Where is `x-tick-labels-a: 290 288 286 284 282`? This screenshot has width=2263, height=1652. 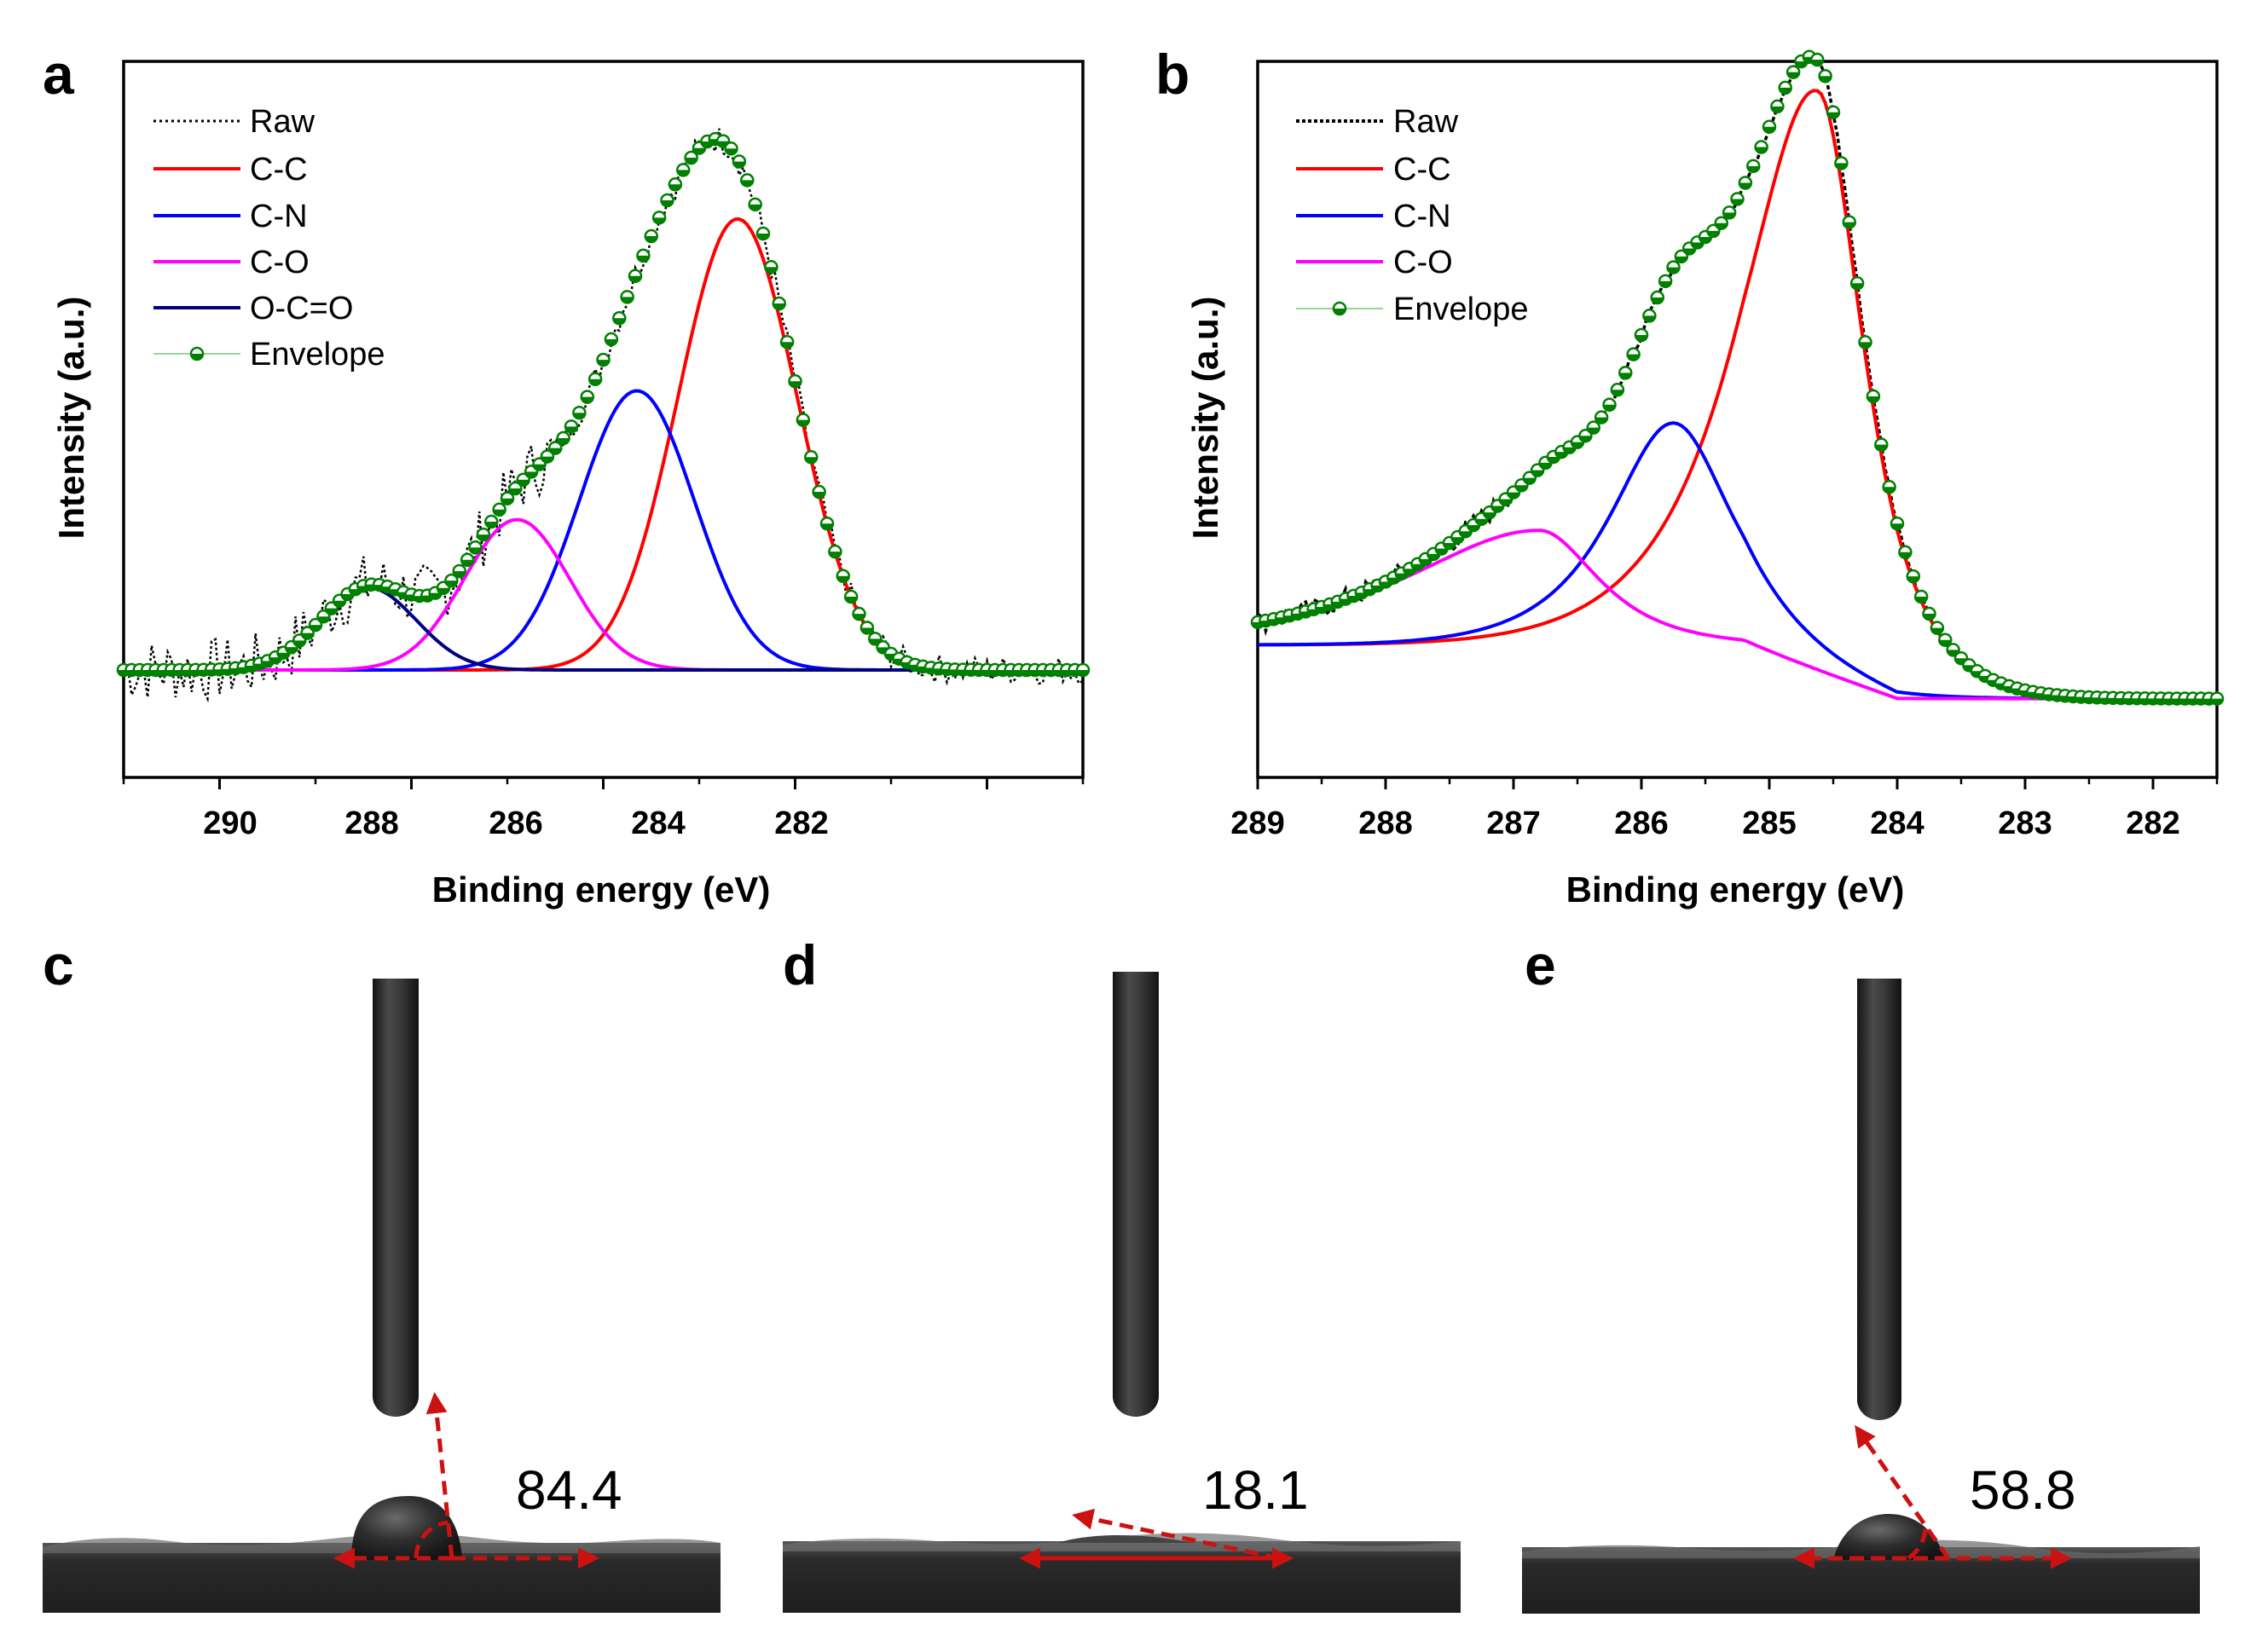
x-tick-labels-a: 290 288 286 284 282 is located at coordinates (515, 823).